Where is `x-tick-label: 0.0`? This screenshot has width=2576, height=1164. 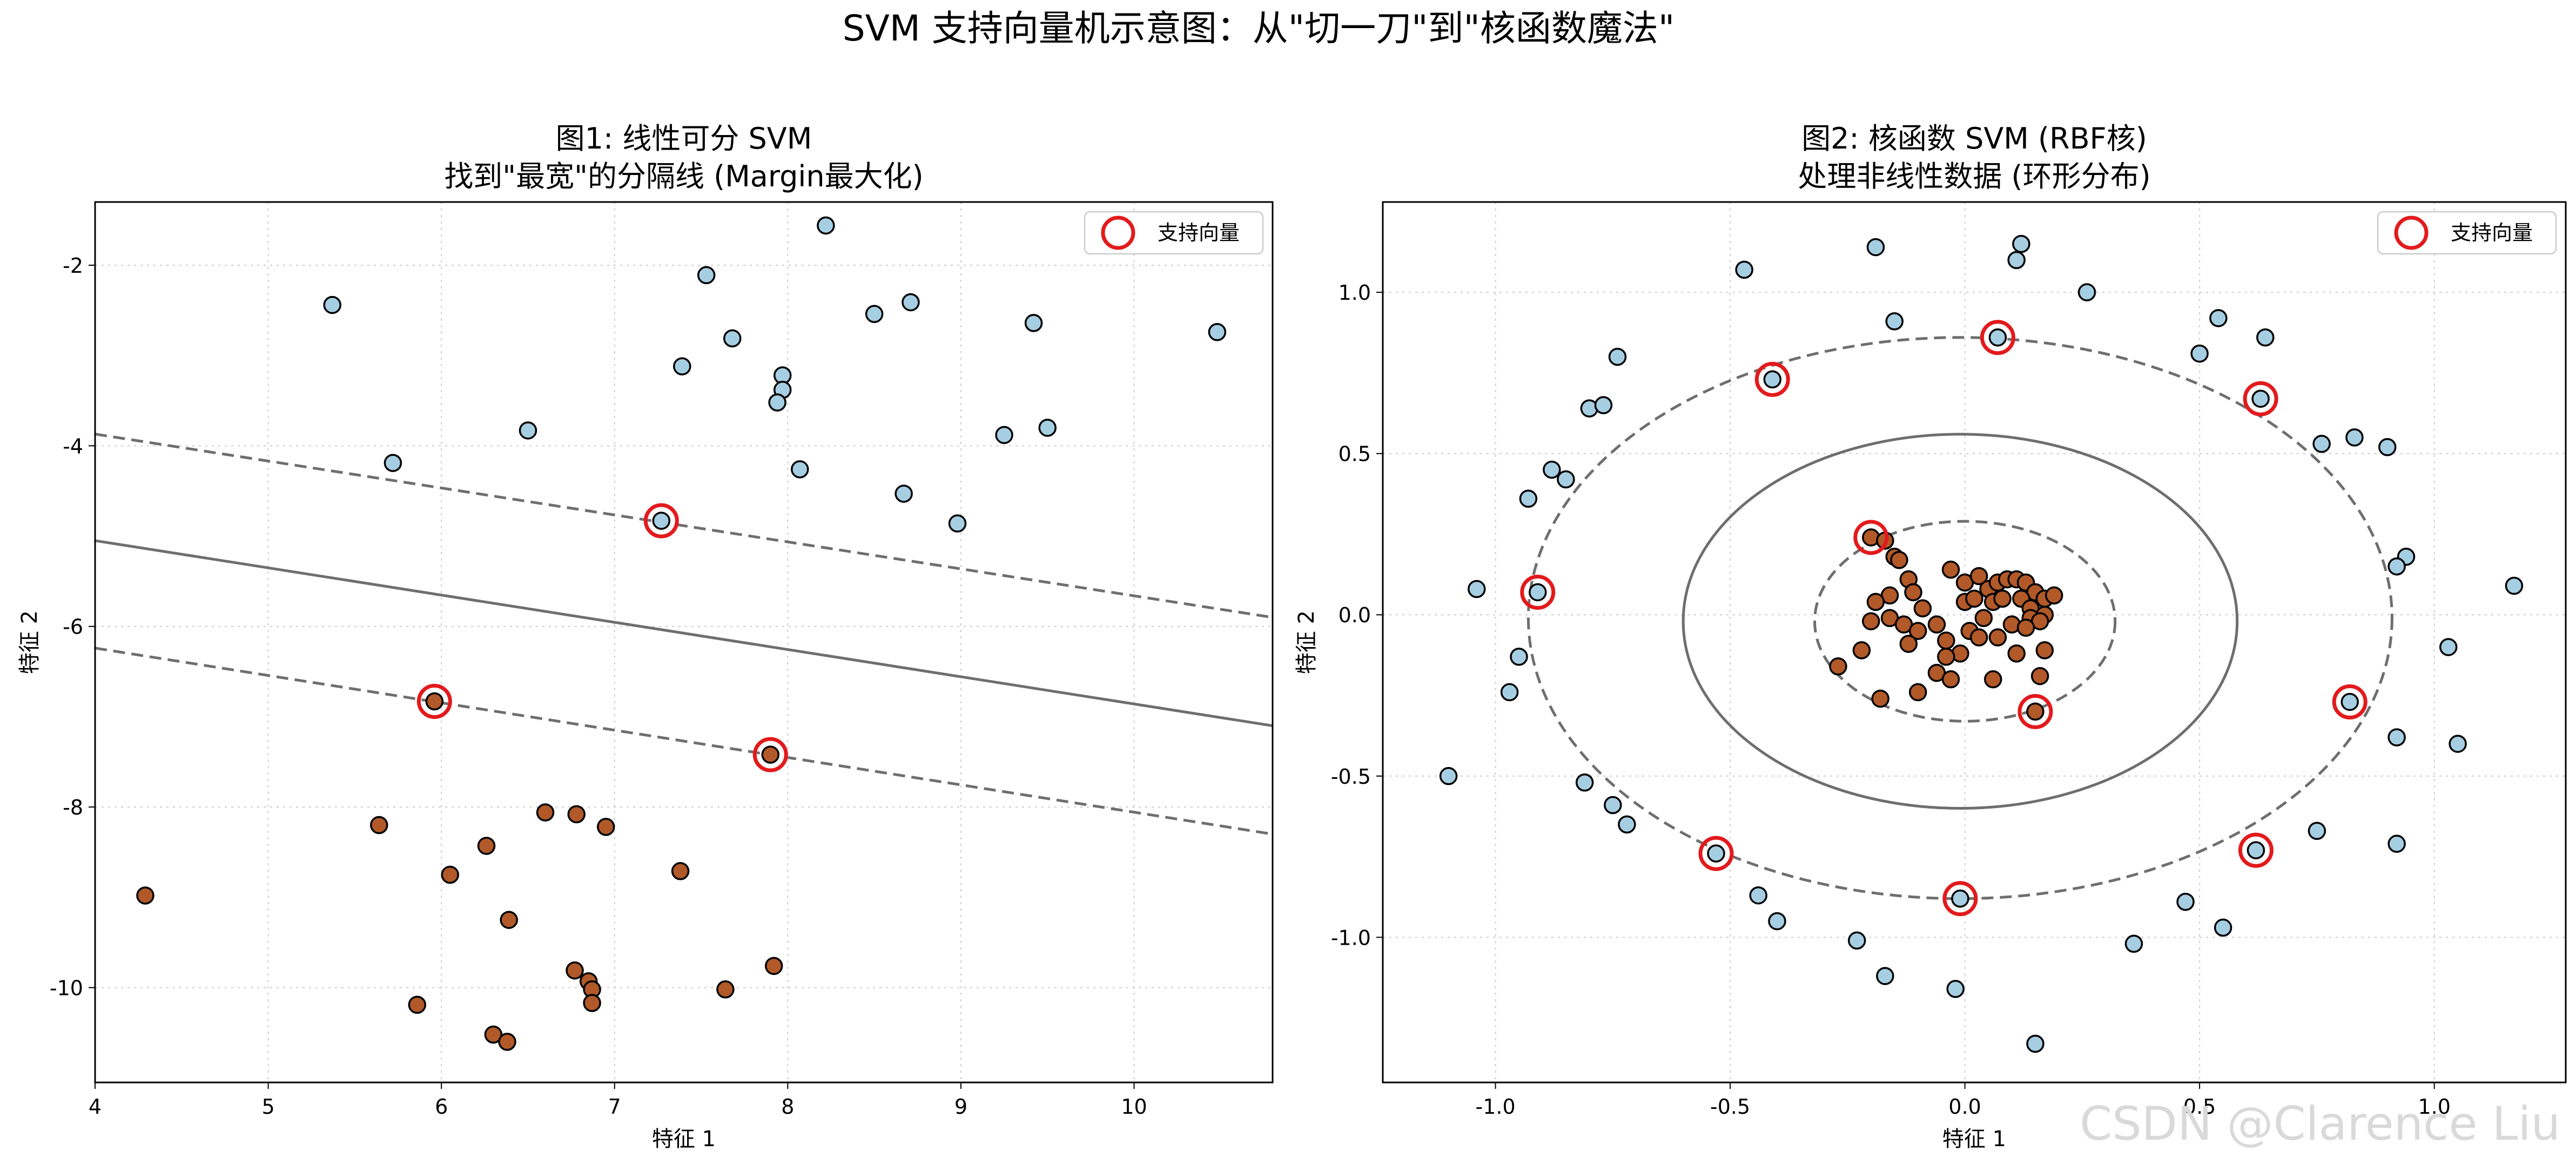 x-tick-label: 0.0 is located at coordinates (1964, 1107).